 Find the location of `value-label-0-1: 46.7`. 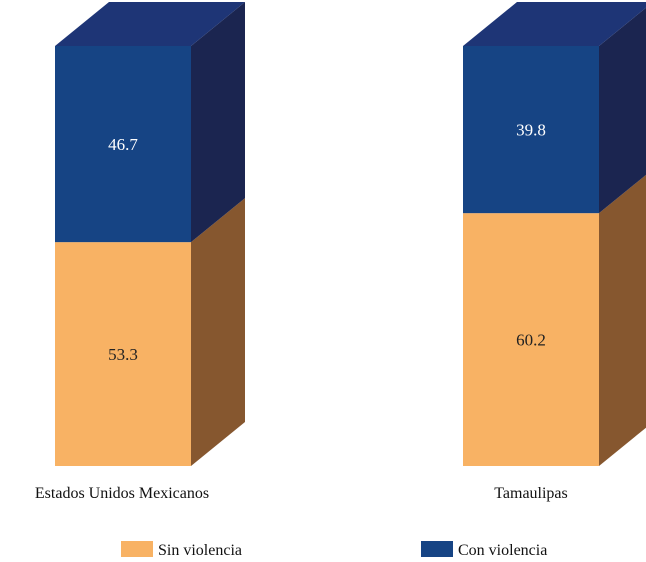

value-label-0-1: 46.7 is located at coordinates (123, 144).